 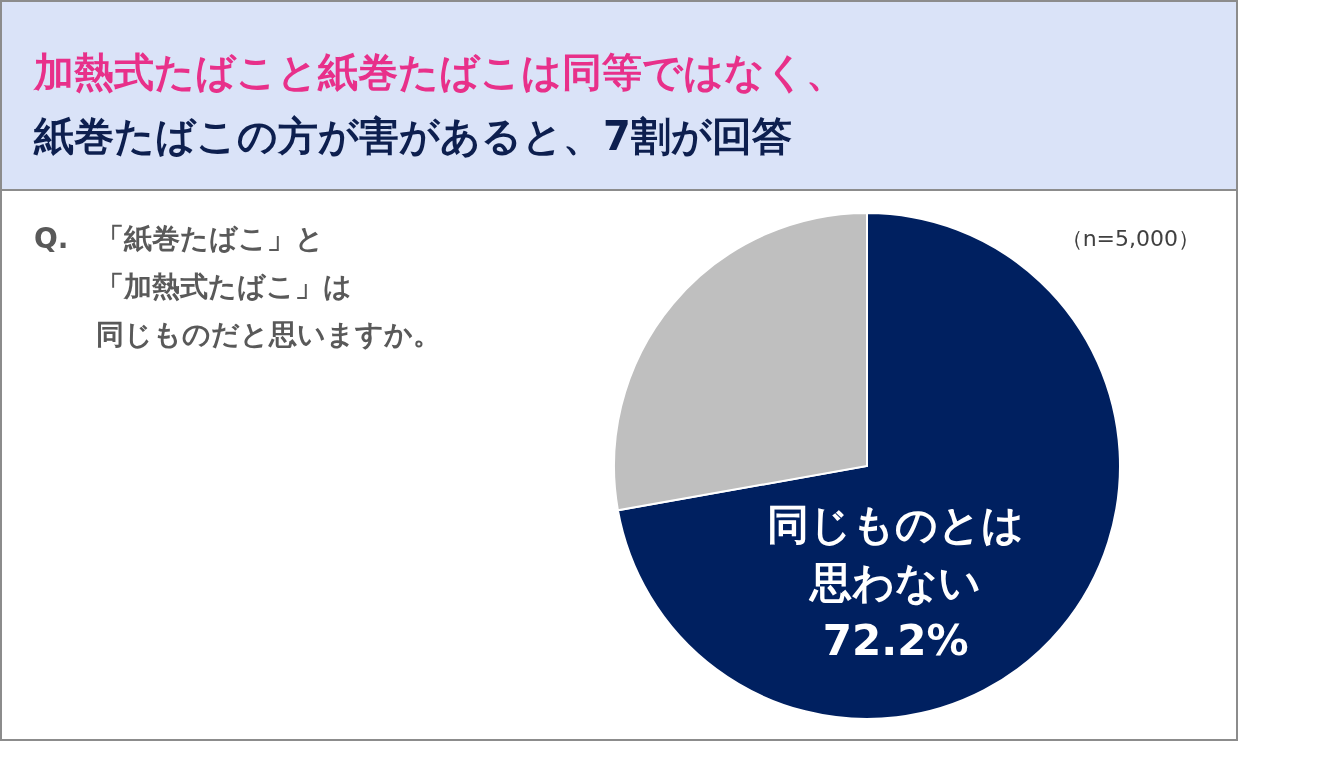 I want to click on data-label: 72.2%, so click(x=895, y=641).